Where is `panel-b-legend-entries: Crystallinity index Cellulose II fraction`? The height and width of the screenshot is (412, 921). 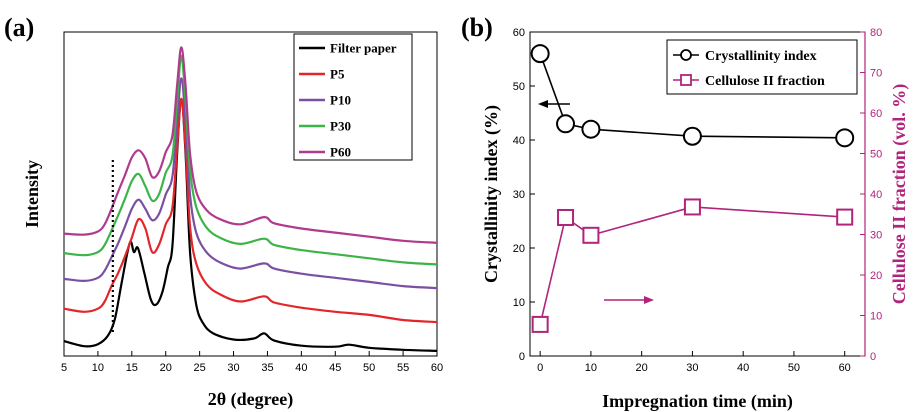 panel-b-legend-entries: Crystallinity index Cellulose II fraction is located at coordinates (749, 69).